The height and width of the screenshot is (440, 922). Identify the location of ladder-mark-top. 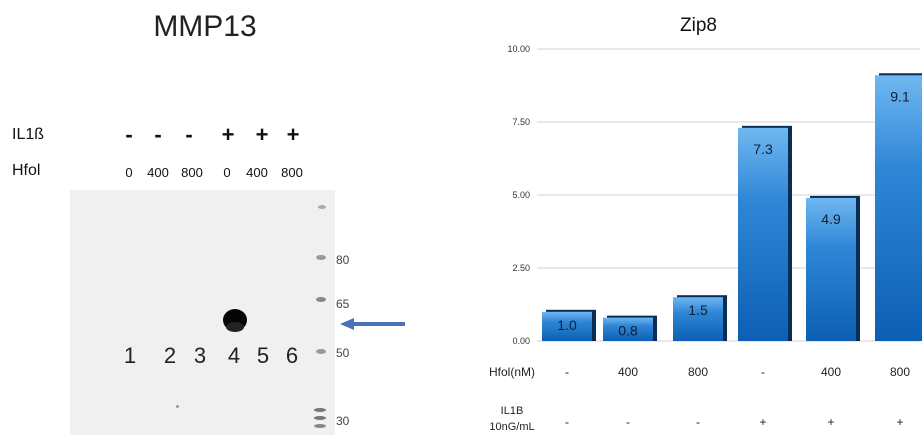
(322, 207).